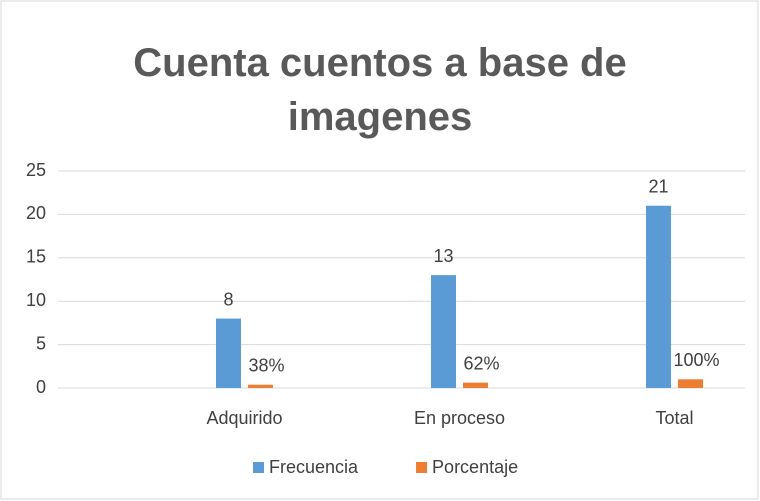 The width and height of the screenshot is (760, 501). I want to click on data-label: 38%, so click(266, 365).